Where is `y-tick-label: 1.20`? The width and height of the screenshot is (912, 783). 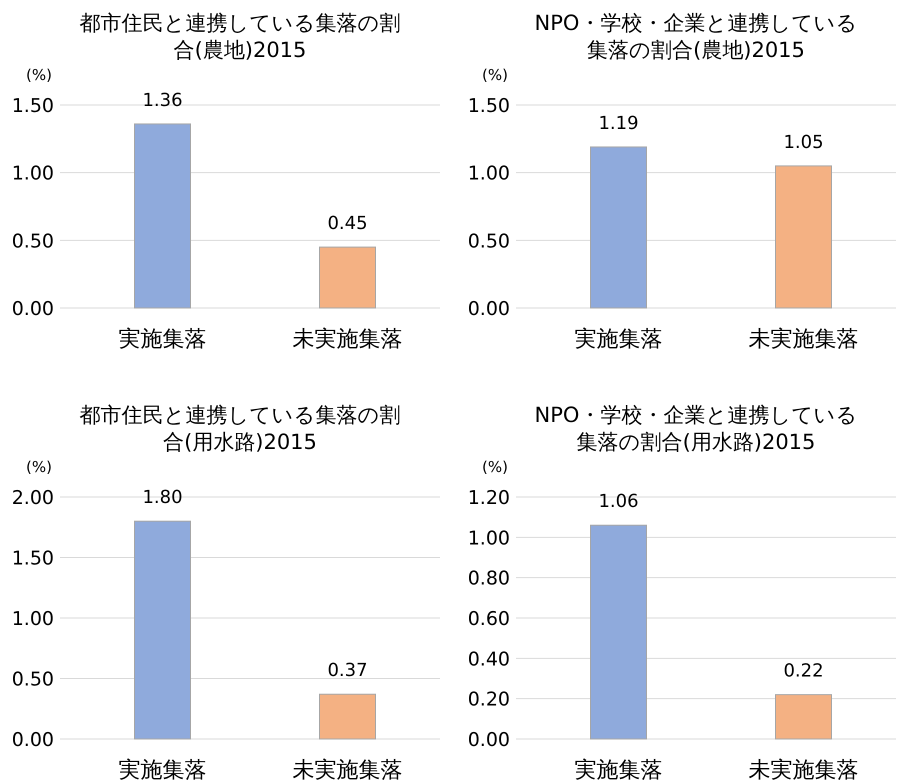 y-tick-label: 1.20 is located at coordinates (489, 498).